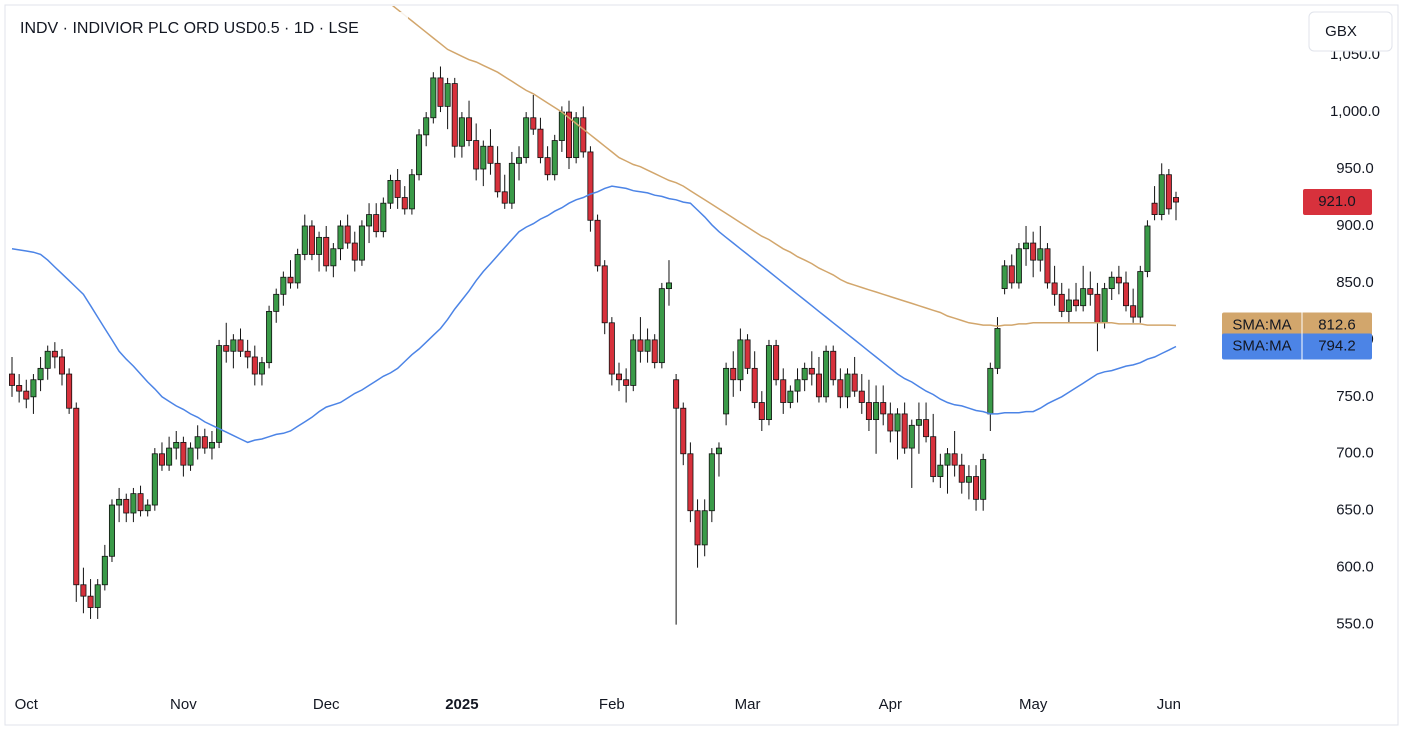 The image size is (1410, 738). I want to click on x-tick-label: 2025, so click(461, 704).